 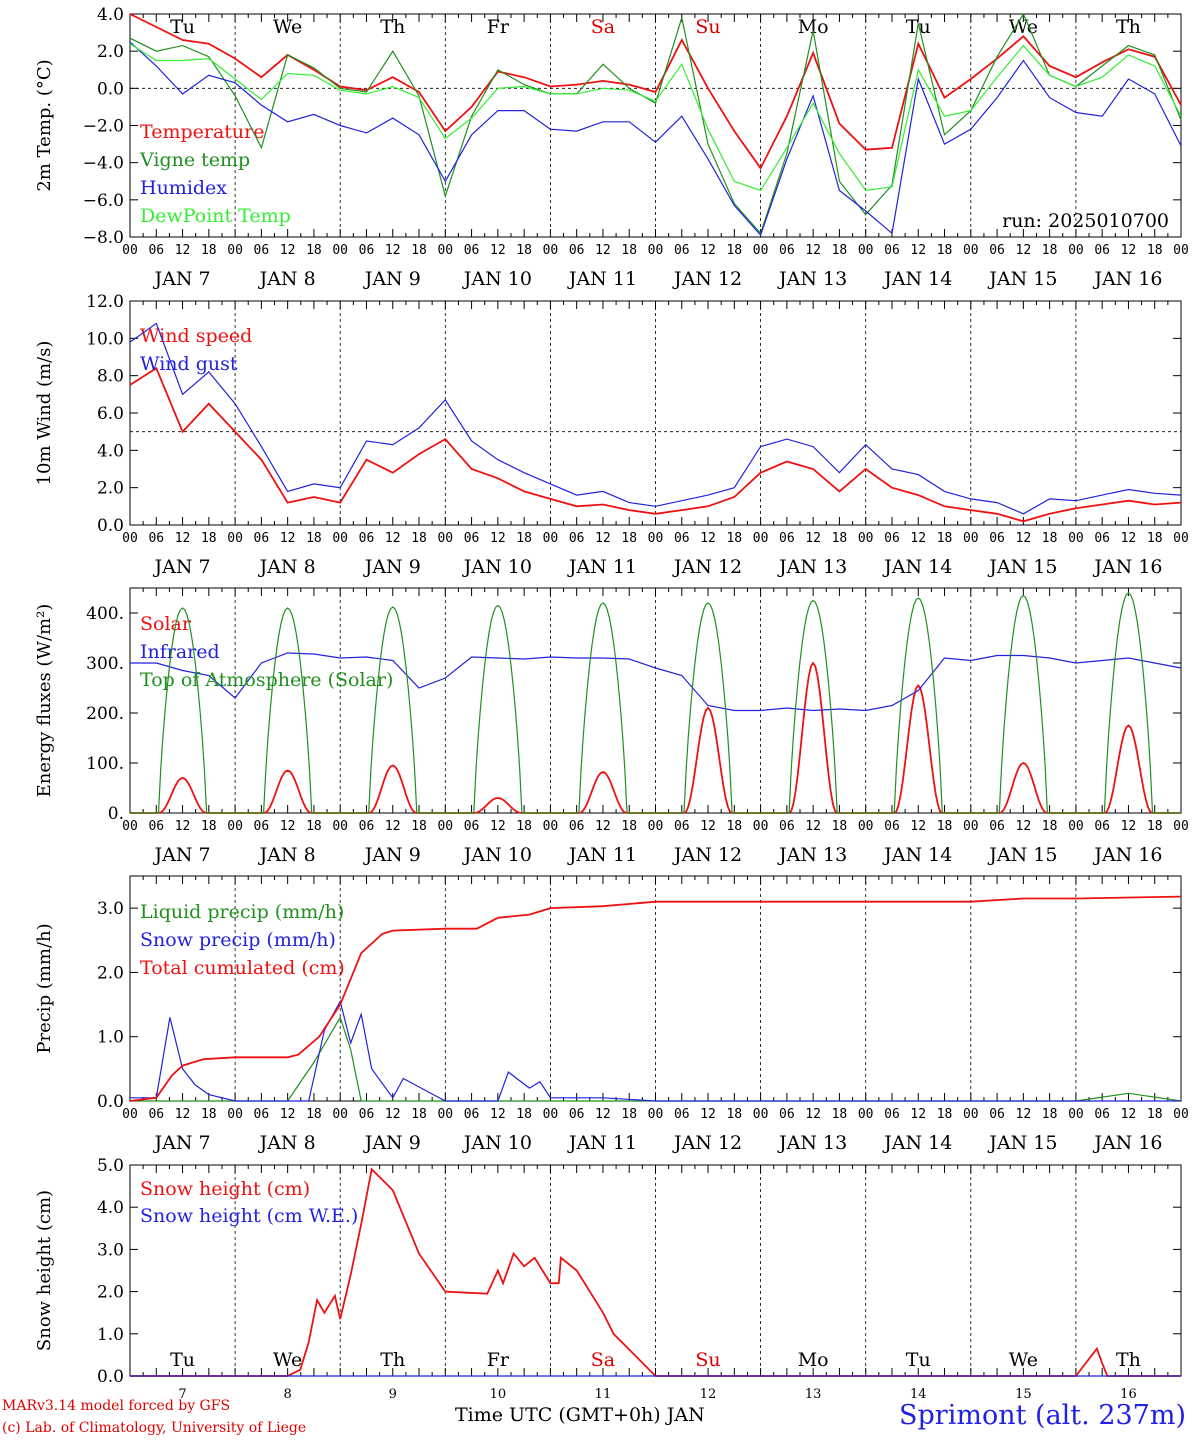 I want to click on y-tick-label: 1.0, so click(x=110, y=1335).